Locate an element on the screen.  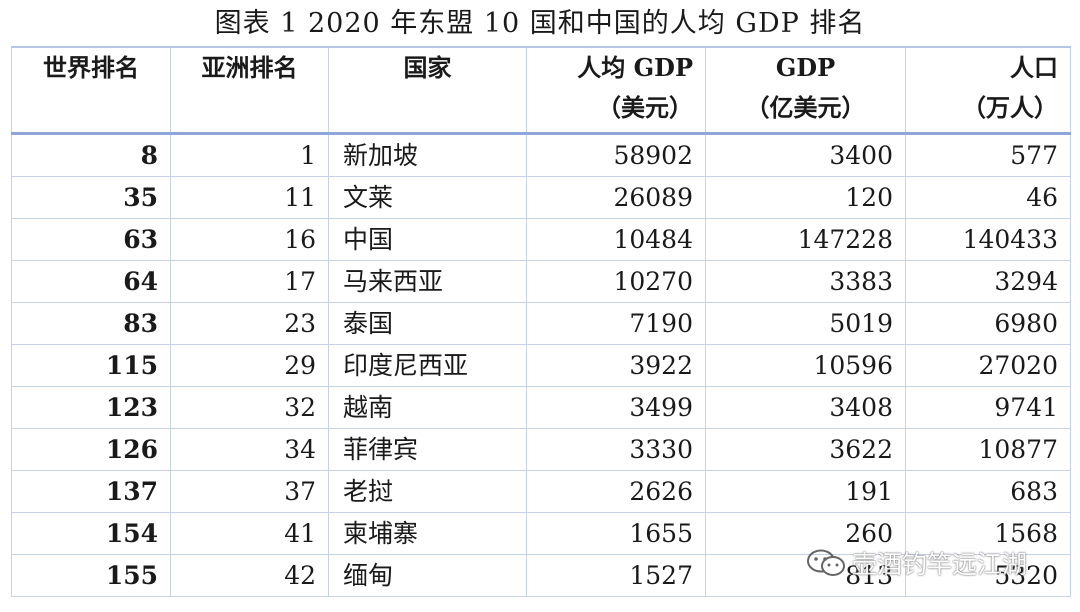
table-row: 126 34 菲律宾 3330 3622 10877 is located at coordinates (541, 449).